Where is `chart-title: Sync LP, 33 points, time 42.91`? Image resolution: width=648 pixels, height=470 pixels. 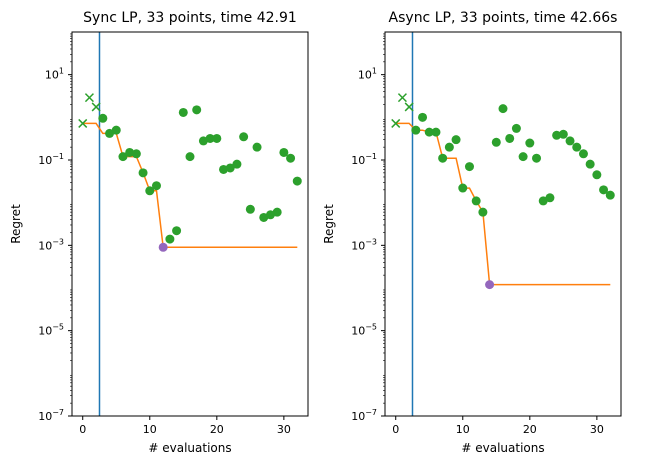 chart-title: Sync LP, 33 points, time 42.91 is located at coordinates (190, 18).